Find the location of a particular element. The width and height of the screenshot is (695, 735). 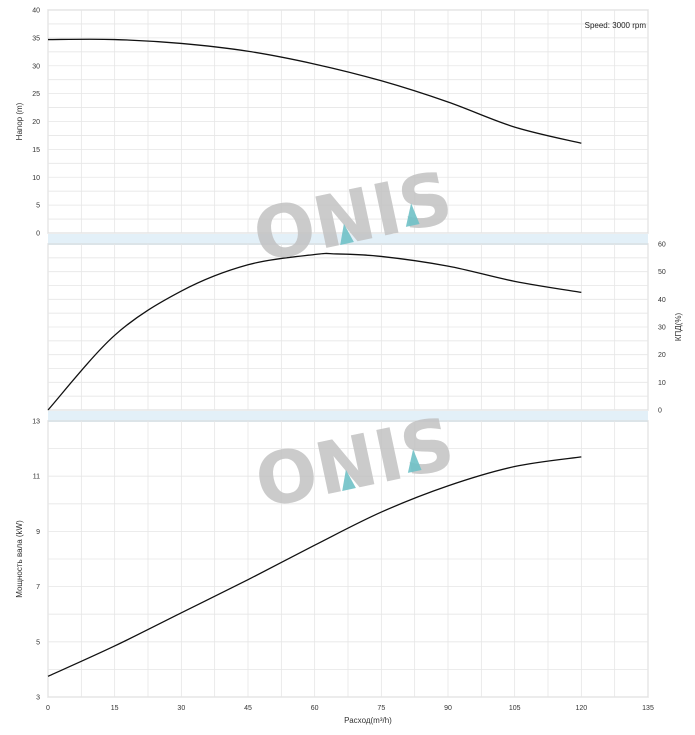

y-tick-label: 15 is located at coordinates (36, 150).